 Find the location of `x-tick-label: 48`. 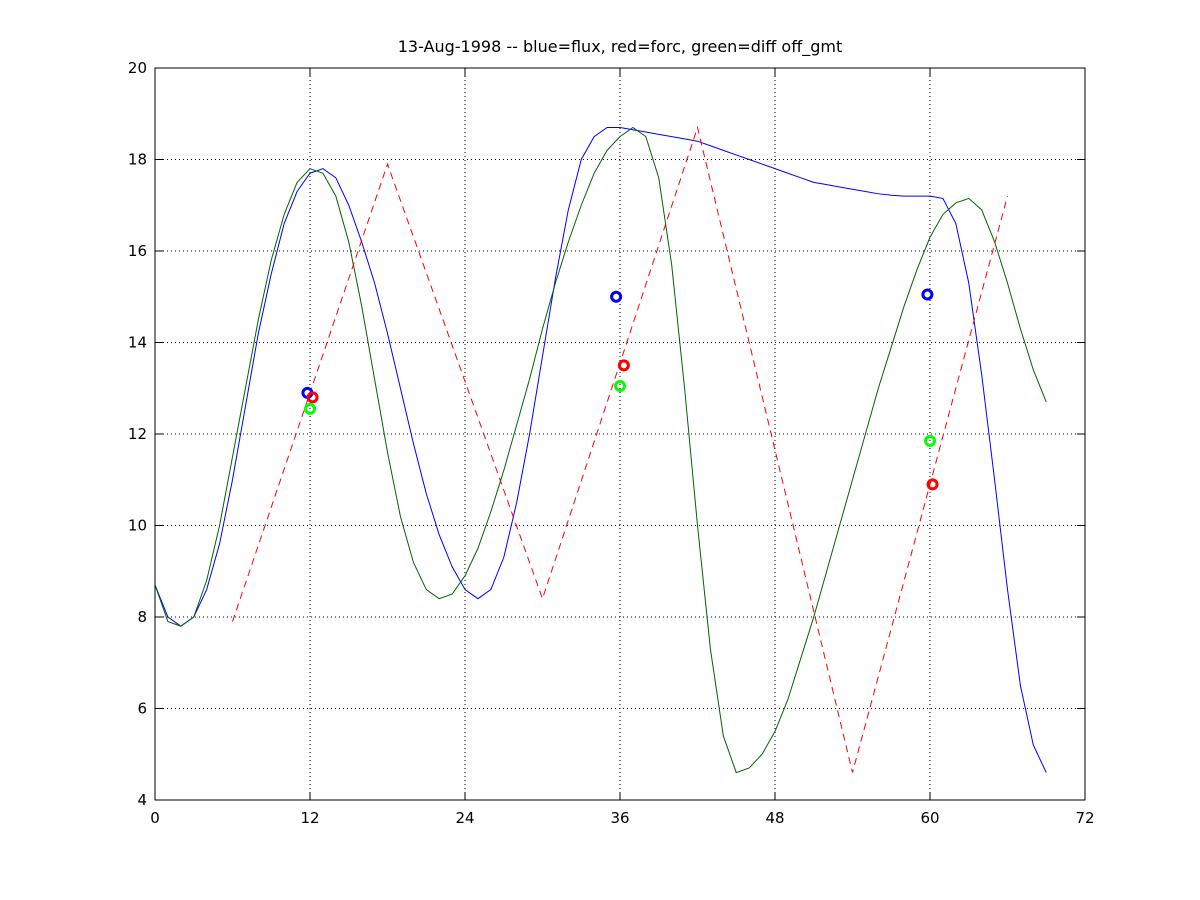

x-tick-label: 48 is located at coordinates (774, 818).